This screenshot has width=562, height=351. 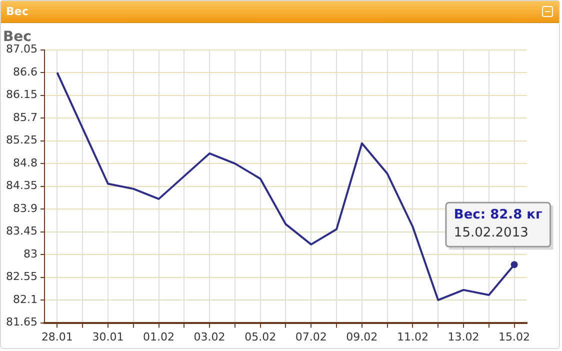 I want to click on y-tick-label: 83.45, so click(x=22, y=231).